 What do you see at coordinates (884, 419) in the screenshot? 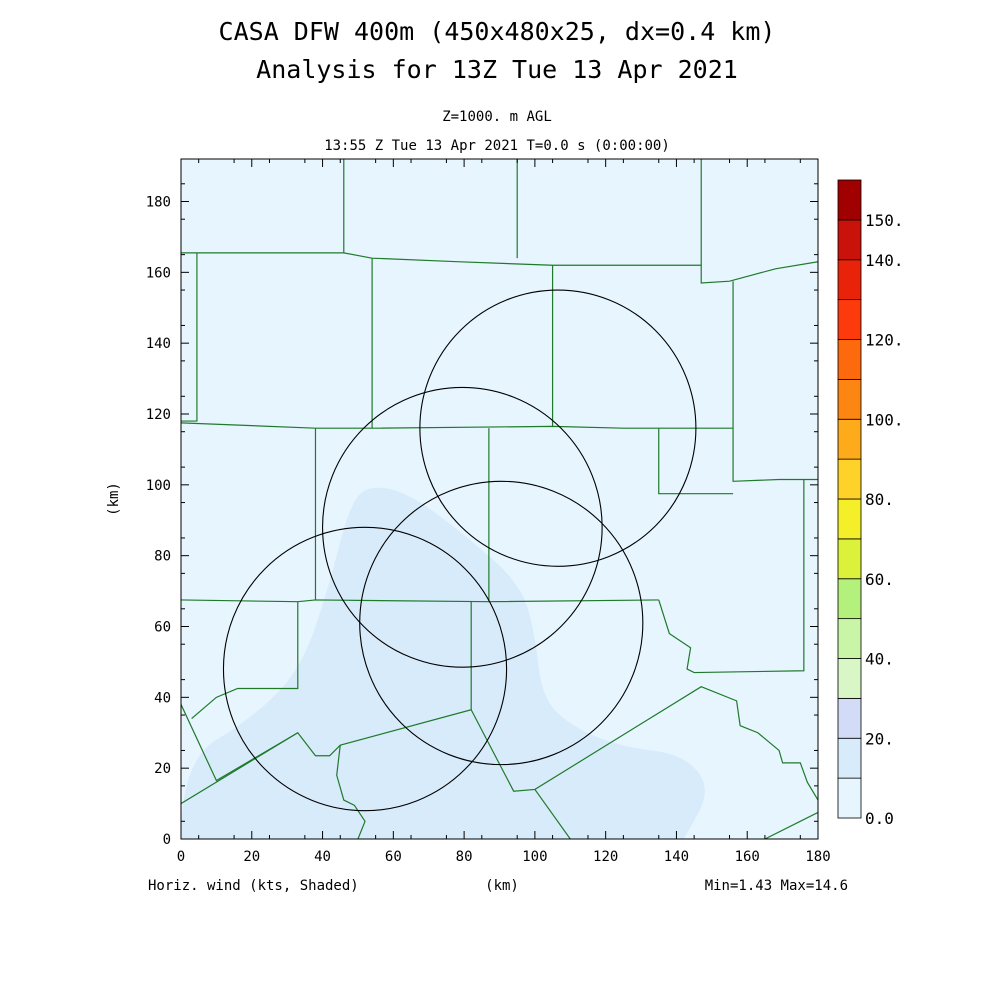
I see `colorbar-label: 100.` at bounding box center [884, 419].